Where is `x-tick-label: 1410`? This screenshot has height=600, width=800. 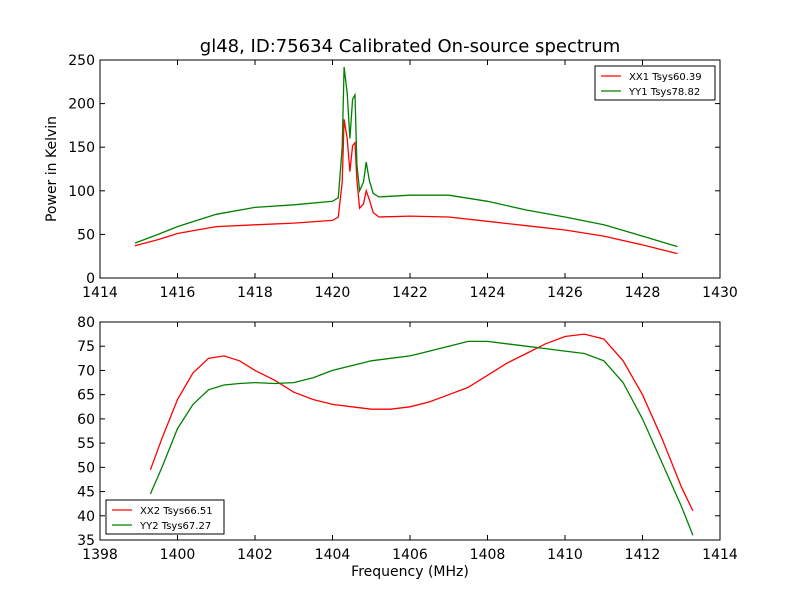 x-tick-label: 1410 is located at coordinates (565, 555).